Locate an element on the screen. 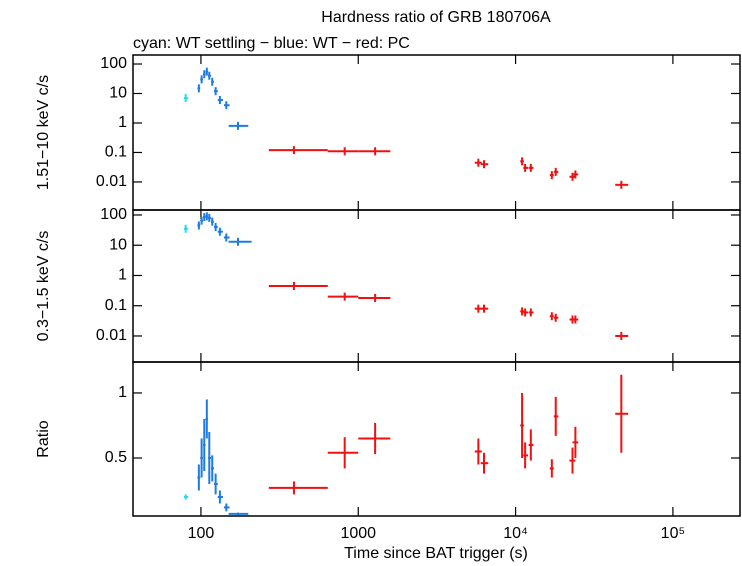 The image size is (742, 566). x-axis-label: Time since BAT trigger (s) is located at coordinates (436, 553).